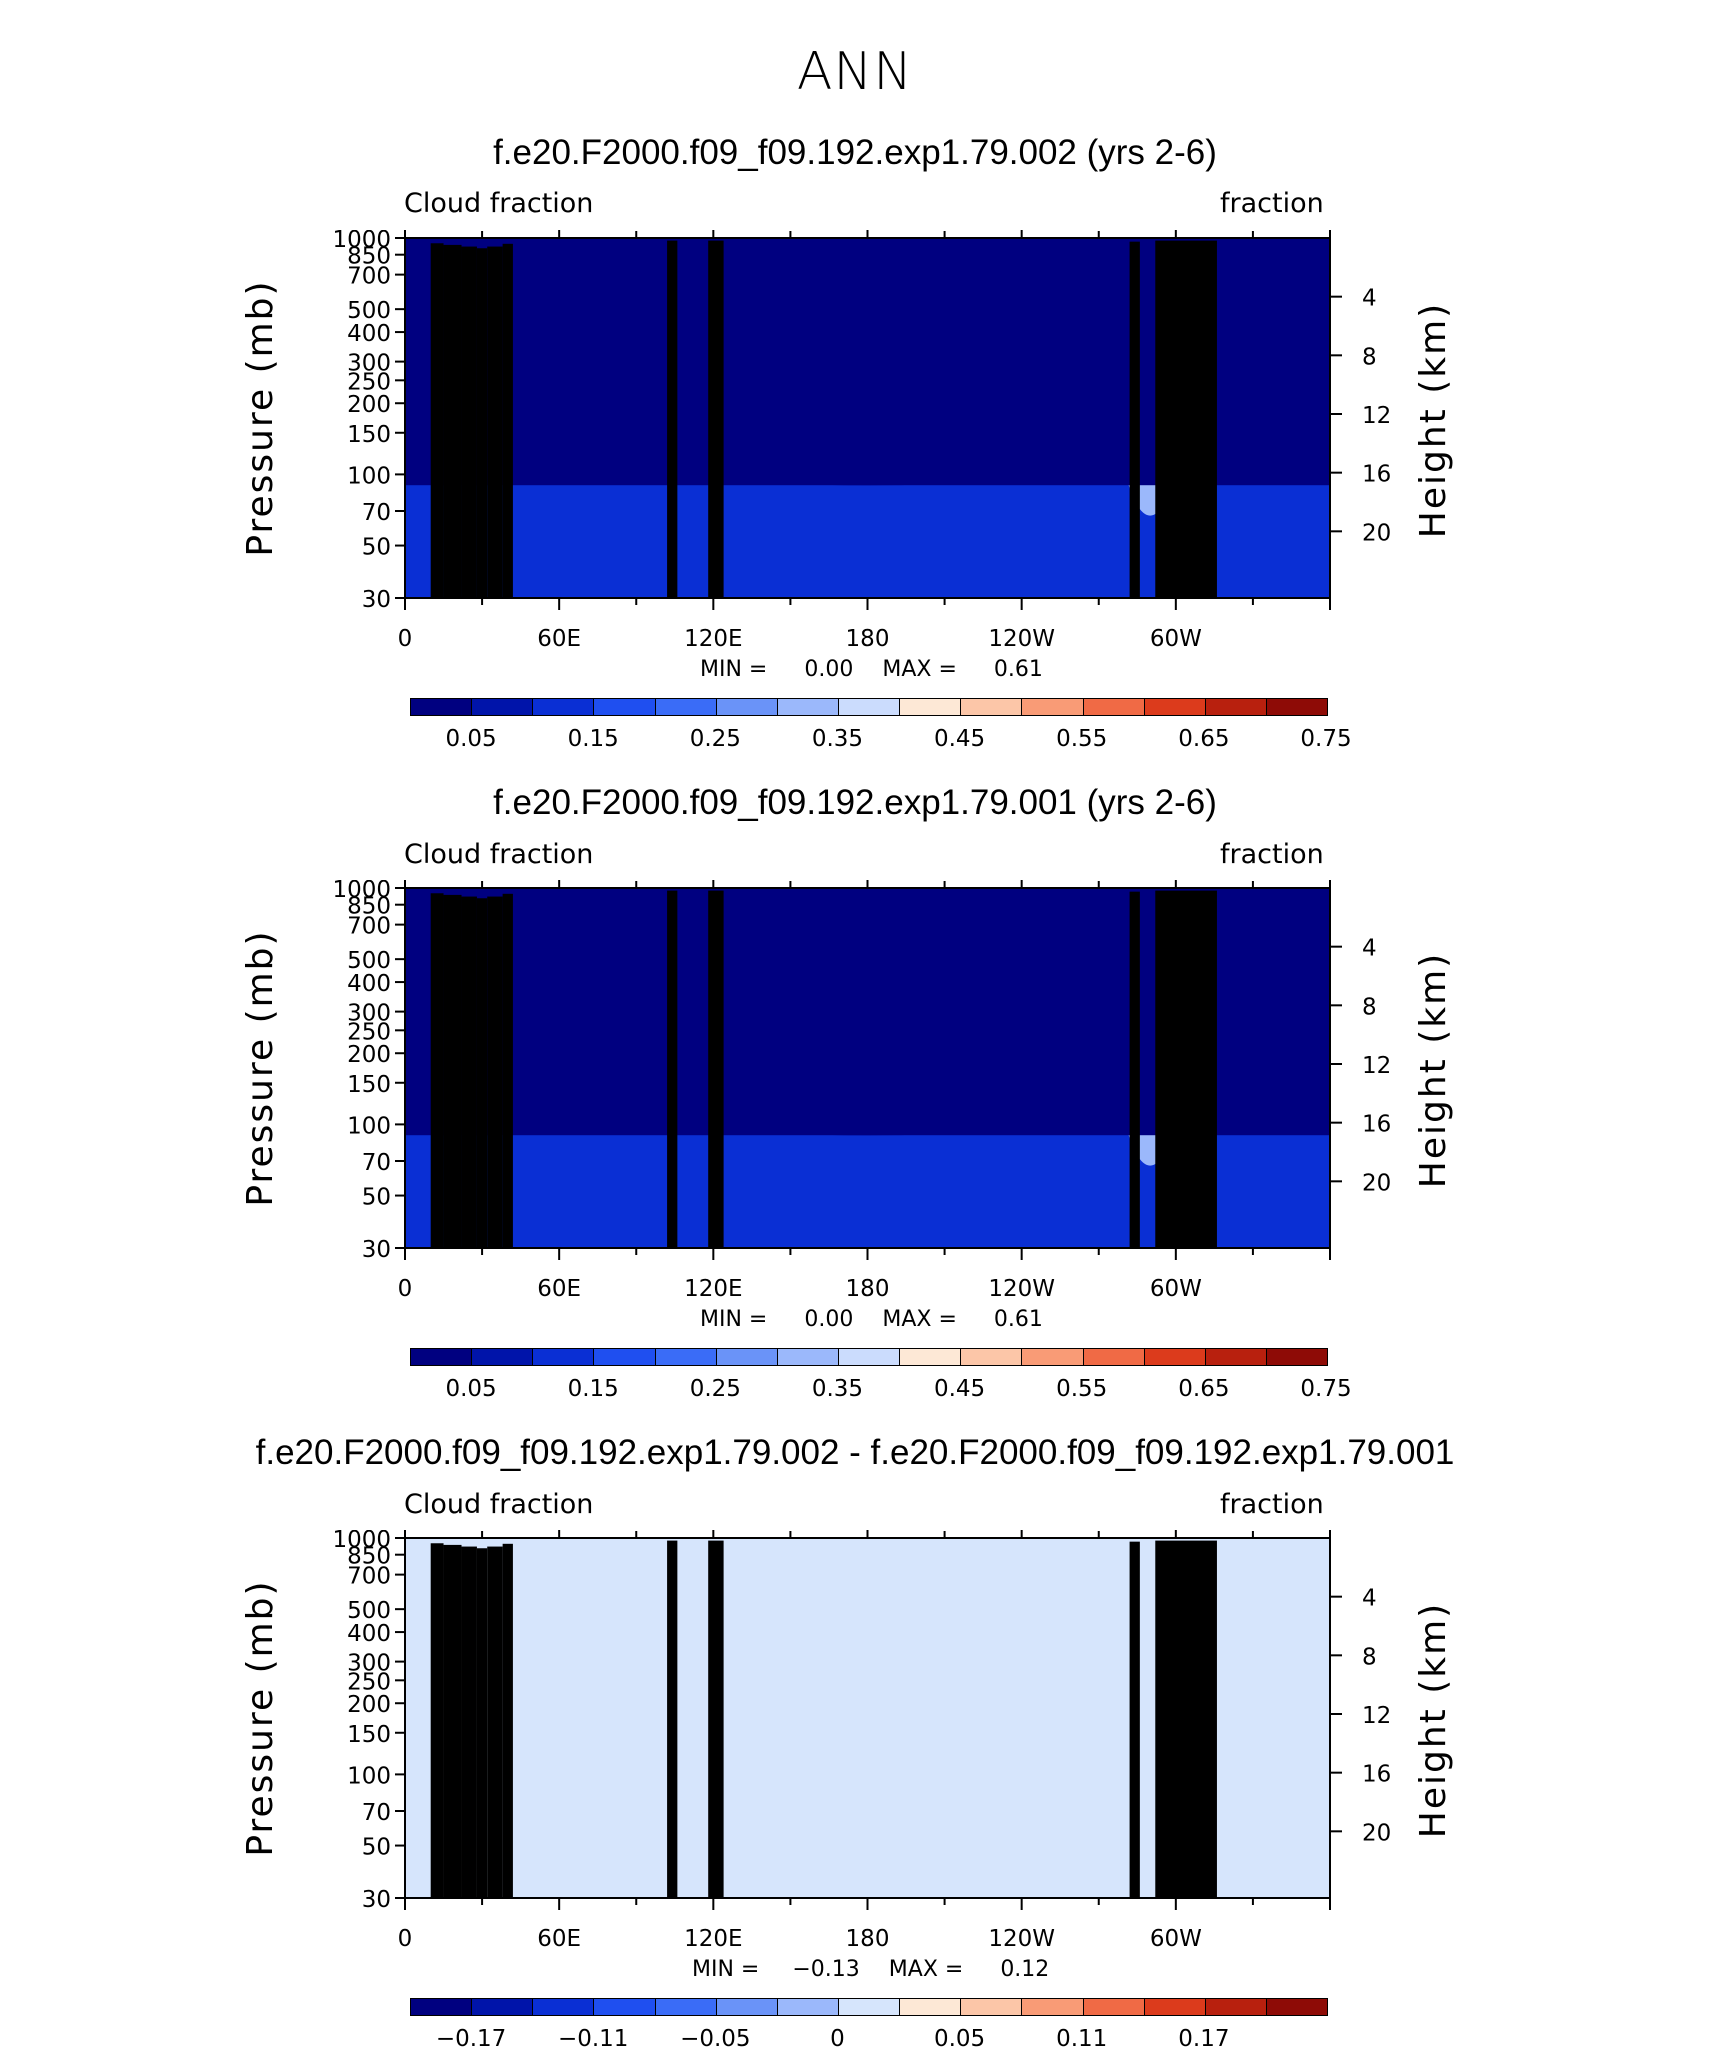 The image size is (1710, 2052). What do you see at coordinates (713, 1939) in the screenshot?
I see `longitude-tick-label: 120E` at bounding box center [713, 1939].